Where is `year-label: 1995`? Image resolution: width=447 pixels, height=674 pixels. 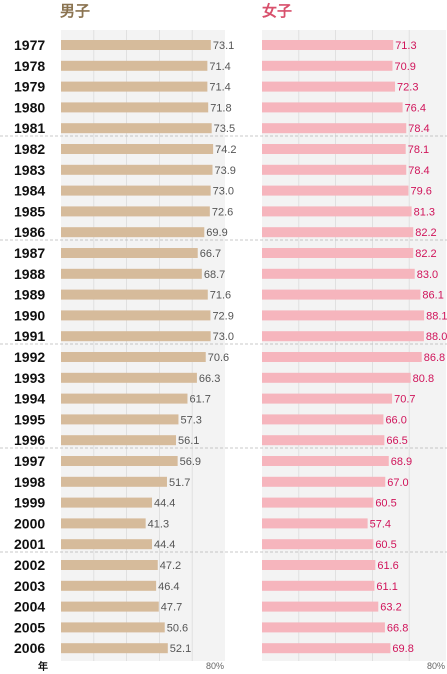 year-label: 1995 is located at coordinates (29, 419).